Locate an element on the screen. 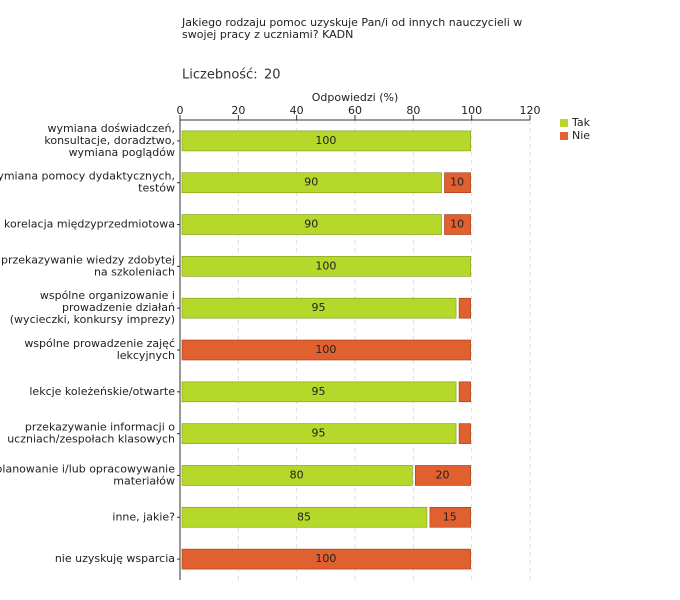 This screenshot has height=600, width=680. legend-label: Nie is located at coordinates (581, 135).